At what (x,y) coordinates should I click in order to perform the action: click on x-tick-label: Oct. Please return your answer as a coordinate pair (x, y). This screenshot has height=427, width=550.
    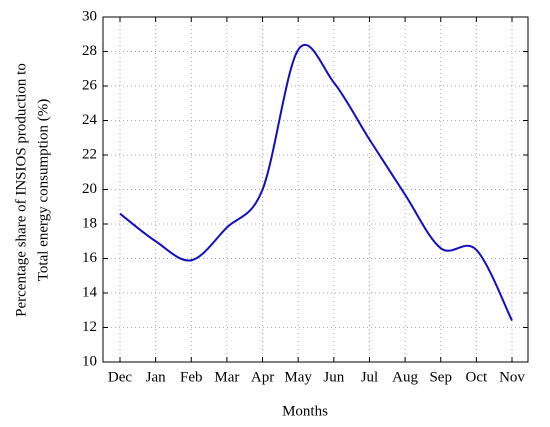
    Looking at the image, I should click on (477, 377).